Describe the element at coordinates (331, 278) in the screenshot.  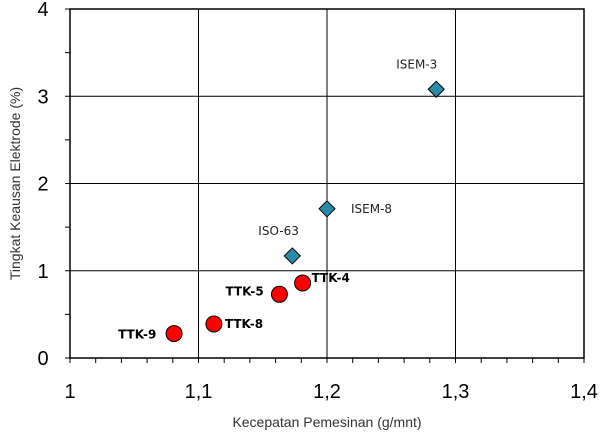
I see `point-label-ttk-4: TTK-4` at that location.